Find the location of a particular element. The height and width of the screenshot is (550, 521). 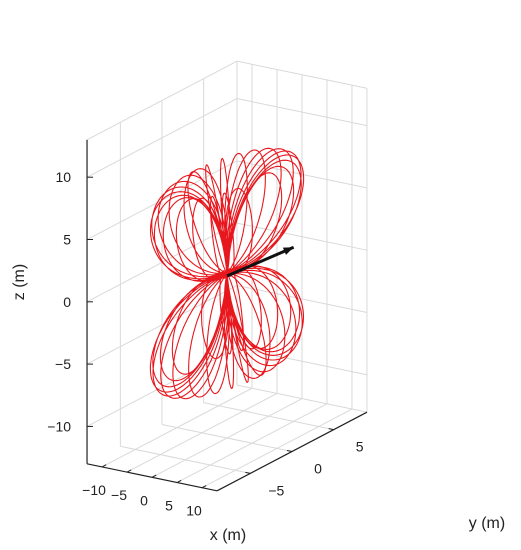

z-tick-label: 5 is located at coordinates (67, 240).